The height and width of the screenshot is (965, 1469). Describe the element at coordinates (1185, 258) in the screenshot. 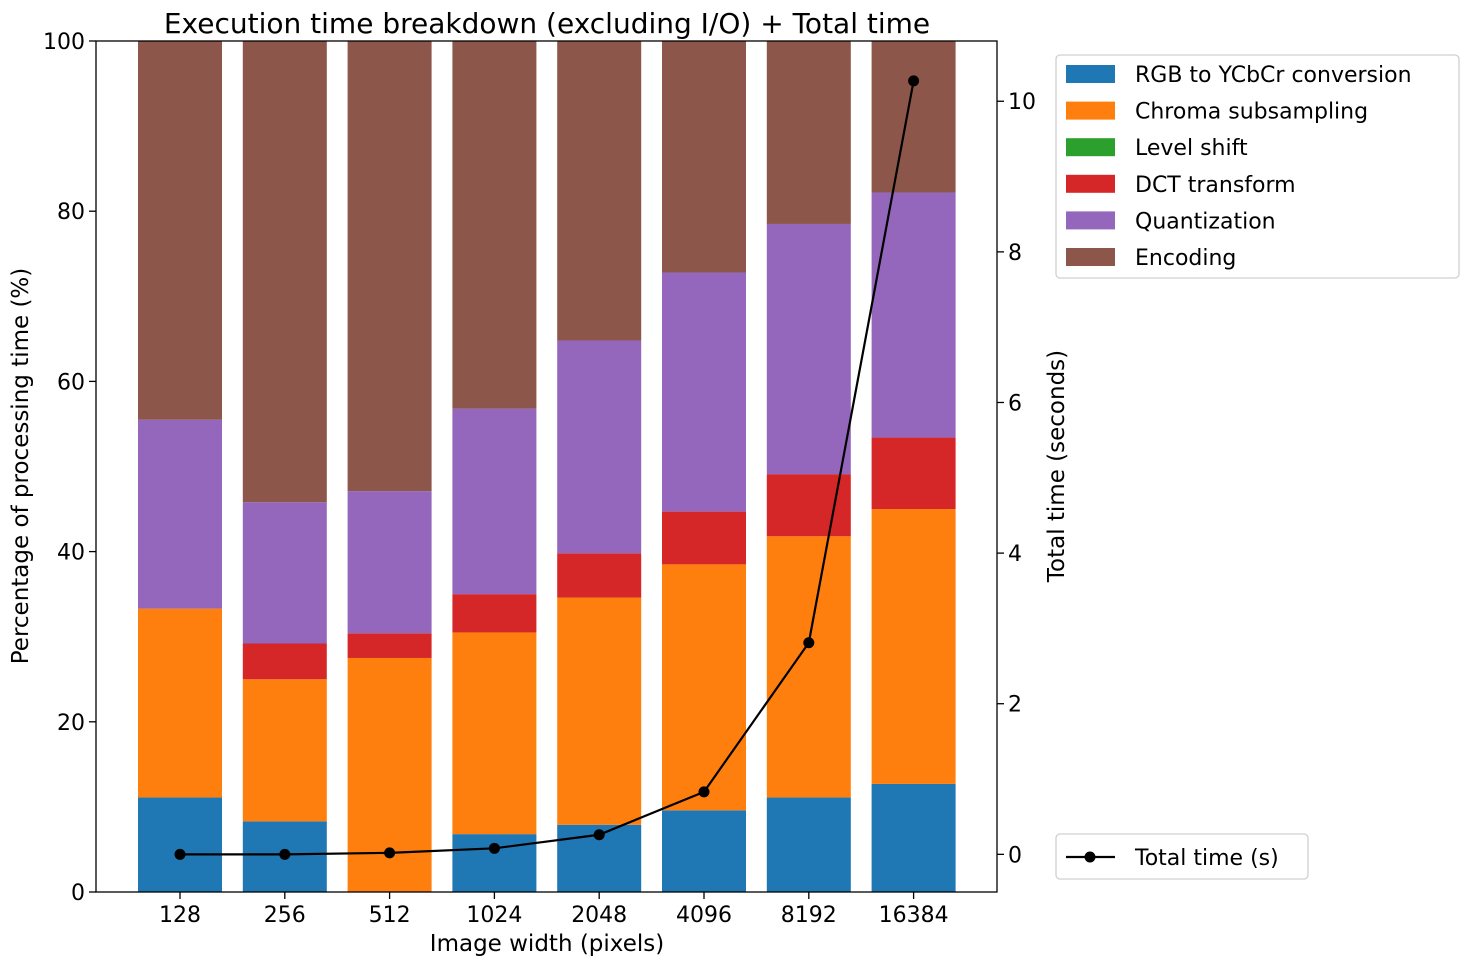

I see `legend-label-encoding: Encoding` at that location.